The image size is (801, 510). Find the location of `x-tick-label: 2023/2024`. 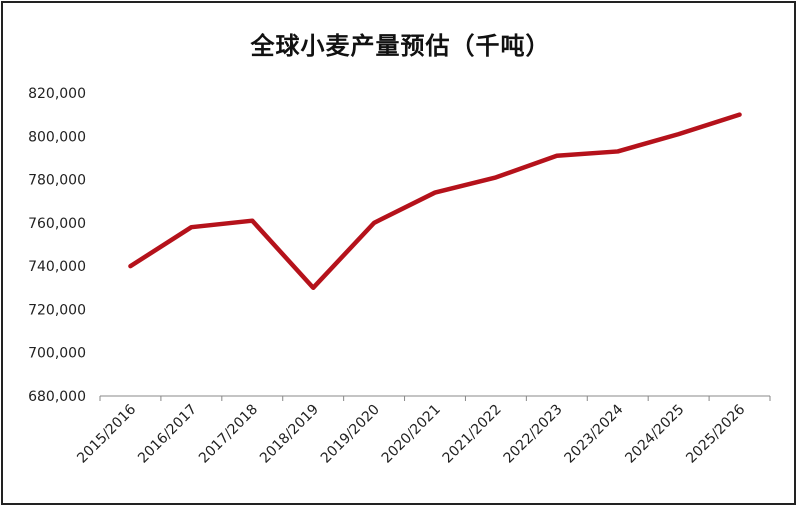

x-tick-label: 2023/2024 is located at coordinates (594, 433).